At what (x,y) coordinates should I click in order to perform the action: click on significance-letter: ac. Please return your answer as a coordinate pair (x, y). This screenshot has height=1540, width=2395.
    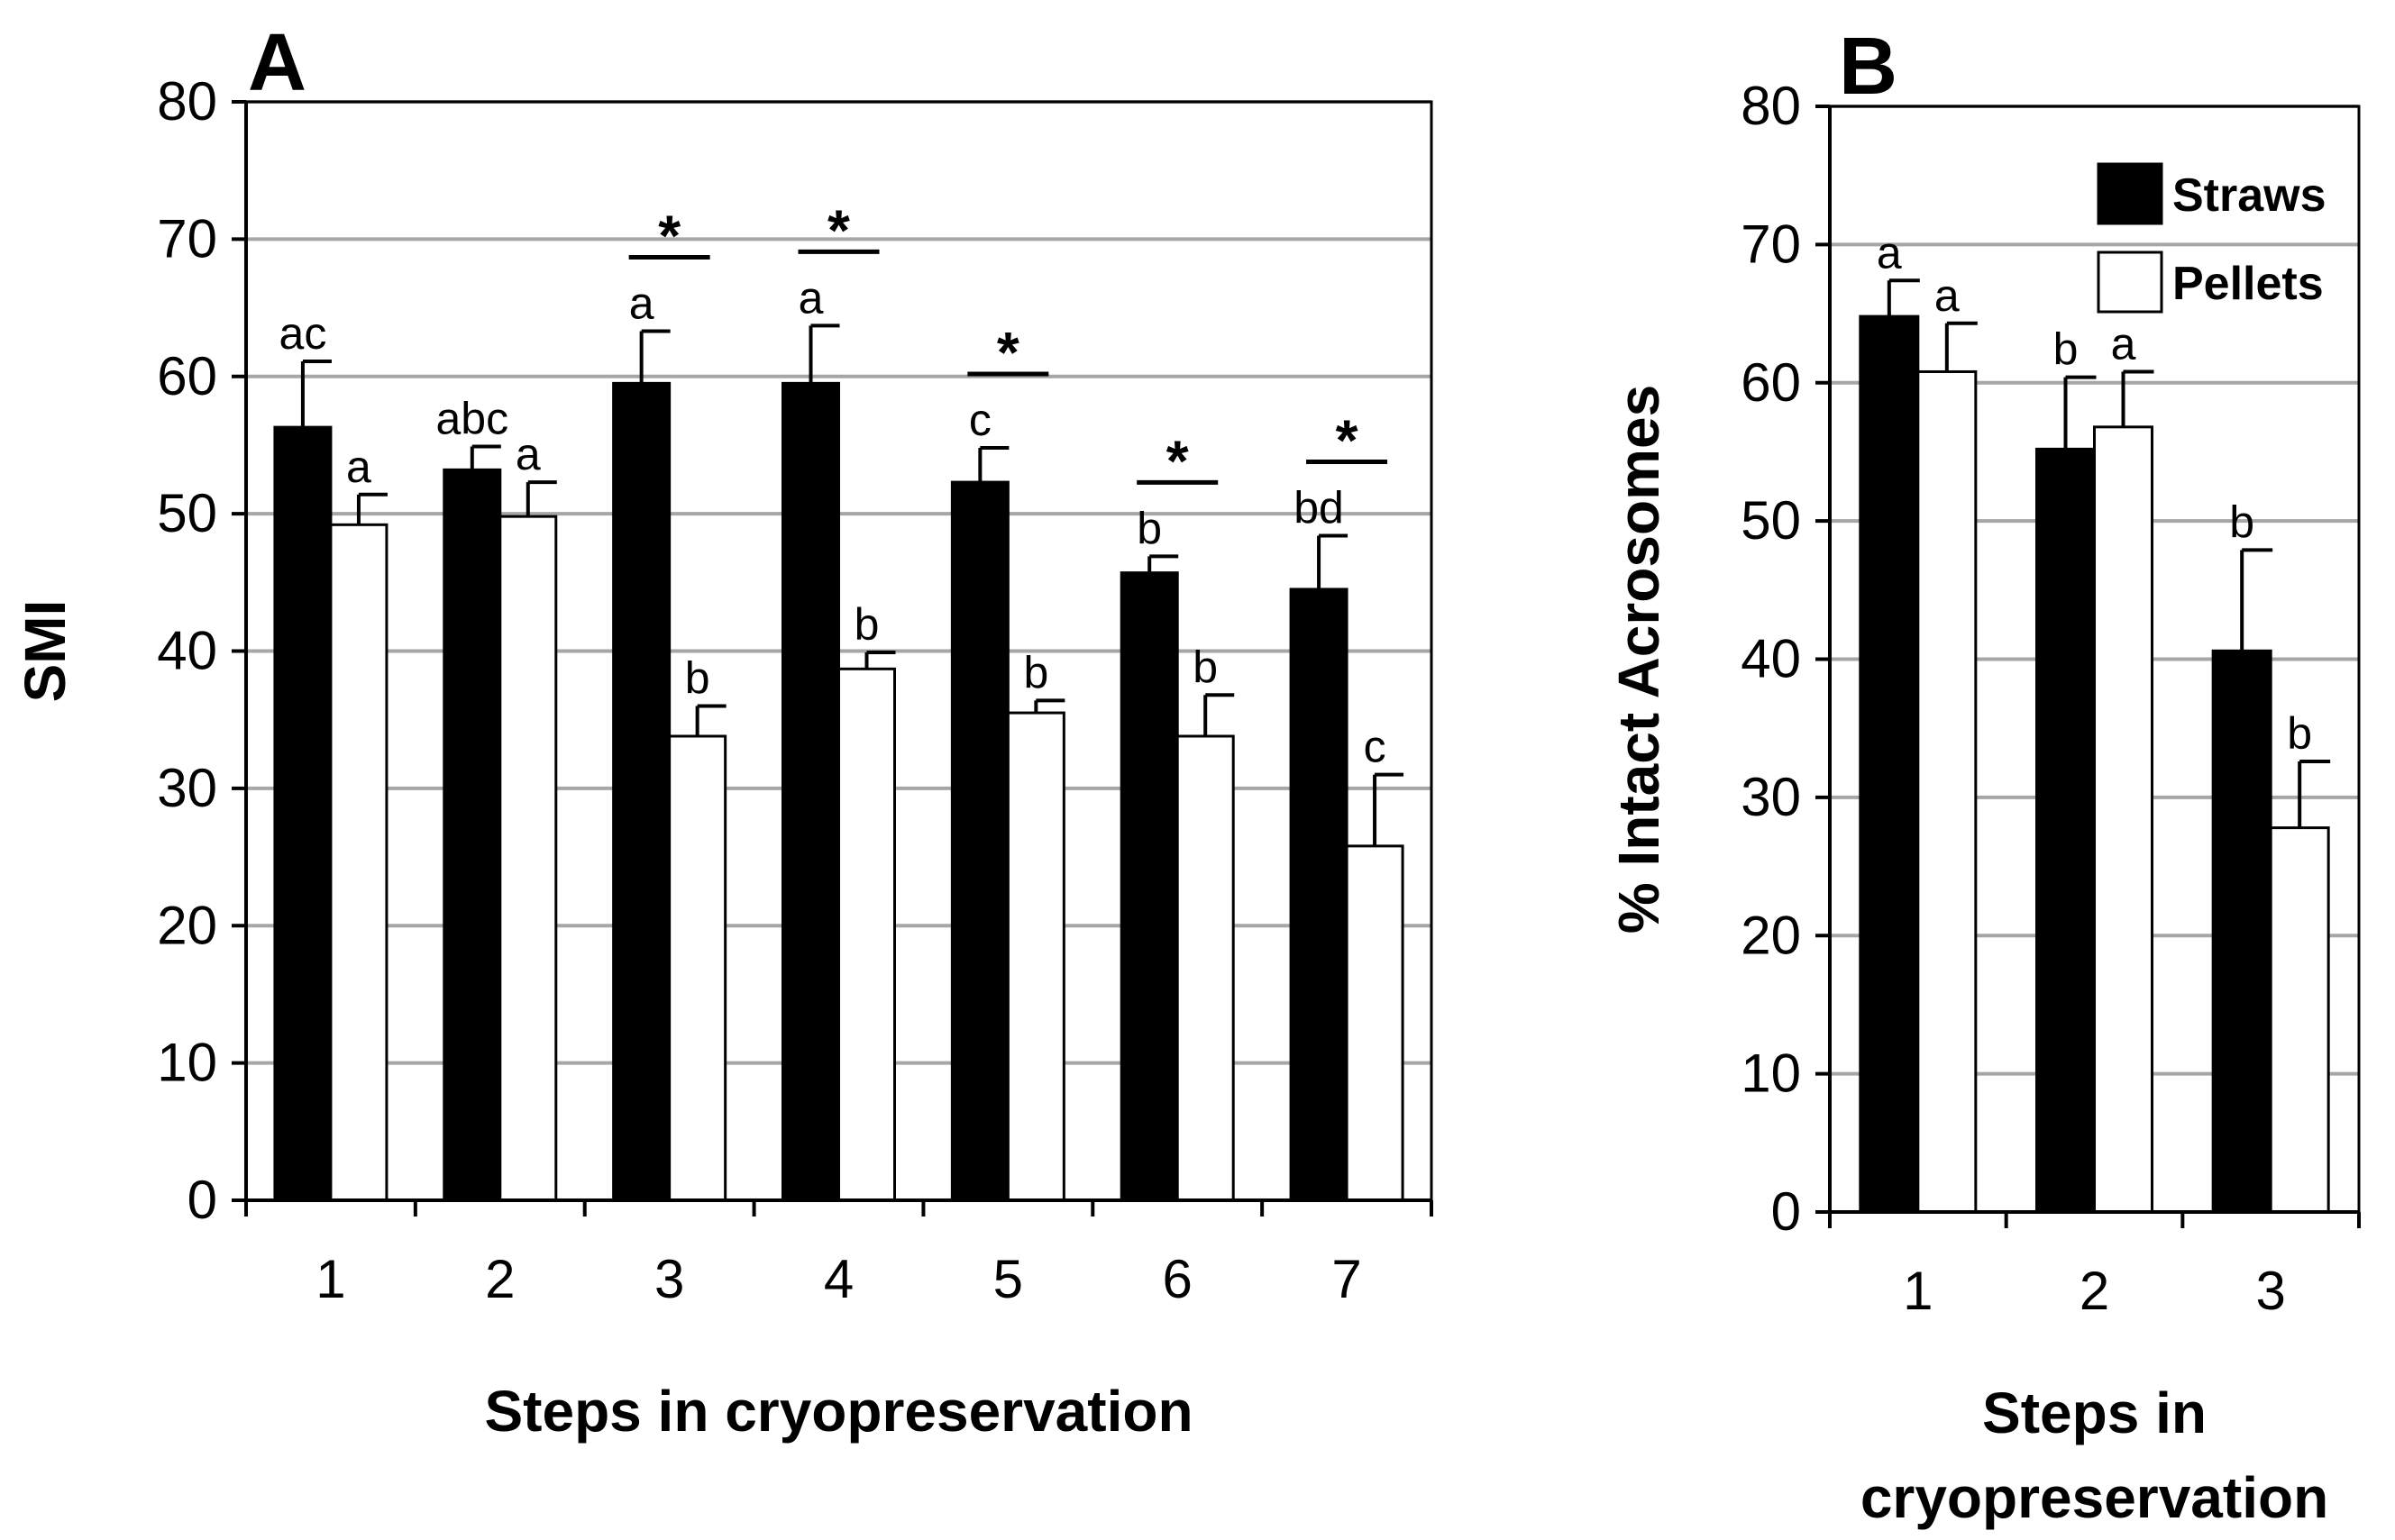
    Looking at the image, I should click on (303, 333).